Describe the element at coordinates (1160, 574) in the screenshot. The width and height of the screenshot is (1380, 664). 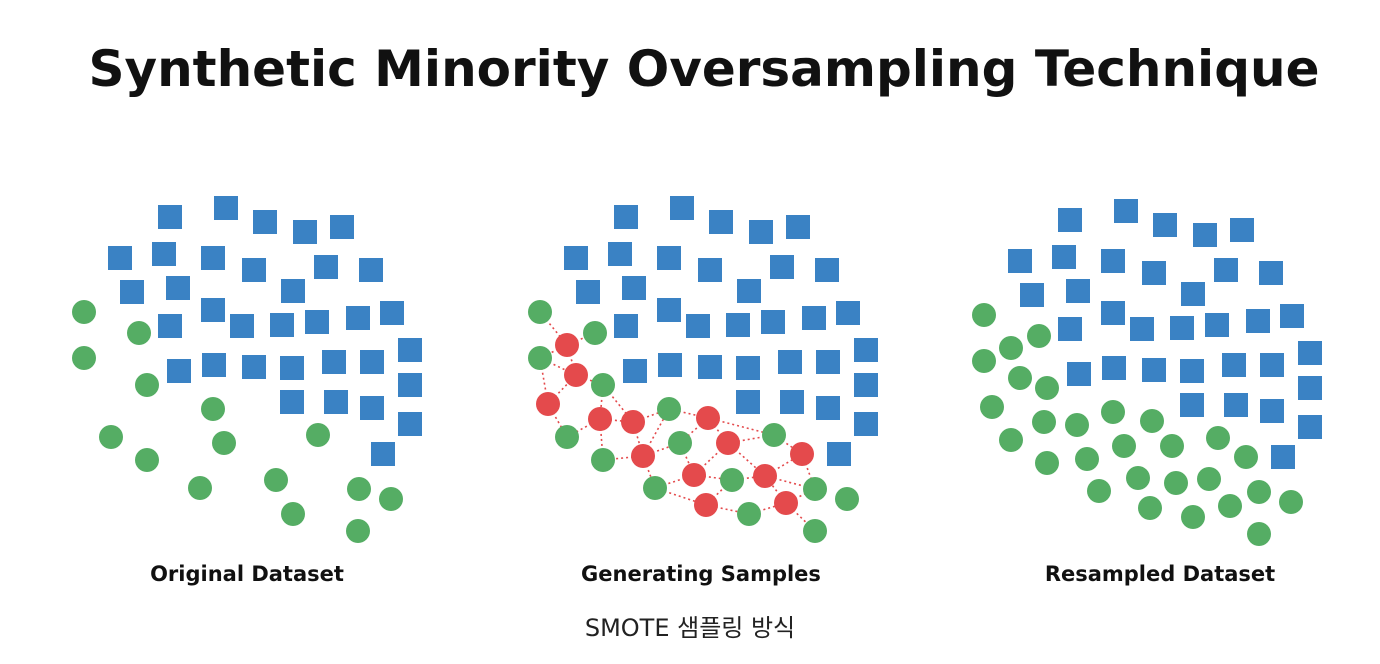
I see `panel-label-resampled-dataset: Resampled Dataset` at that location.